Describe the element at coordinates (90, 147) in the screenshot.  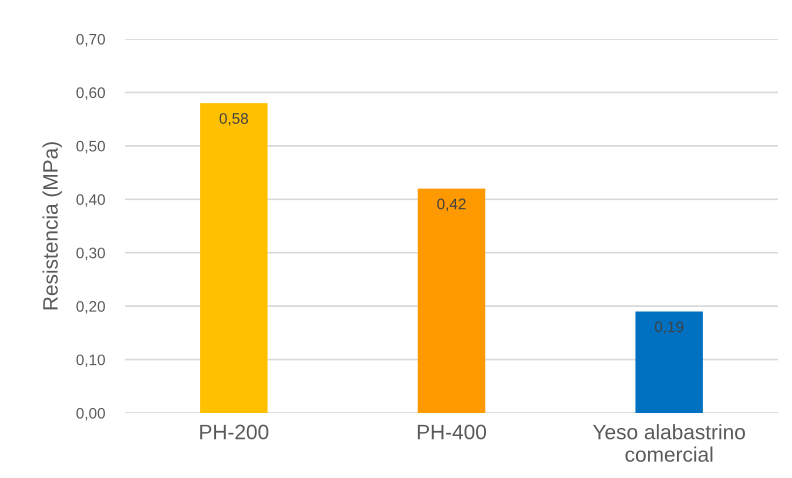
I see `y-tick-label: 0,50` at that location.